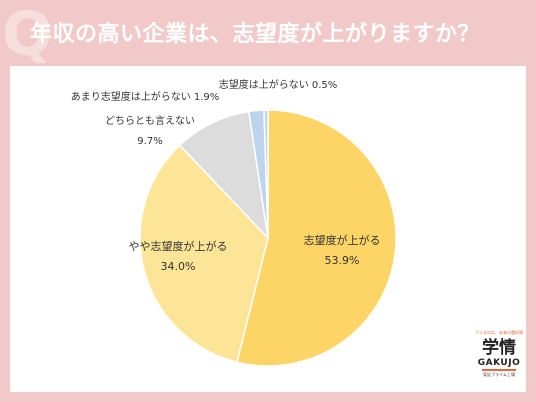  What do you see at coordinates (150, 120) in the screenshot?
I see `slice-label-name: どちらとも言えない` at bounding box center [150, 120].